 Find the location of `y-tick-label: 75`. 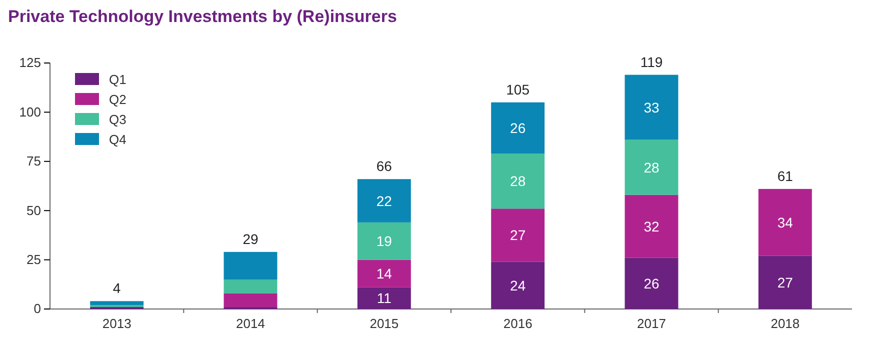

y-tick-label: 75 is located at coordinates (33, 161).